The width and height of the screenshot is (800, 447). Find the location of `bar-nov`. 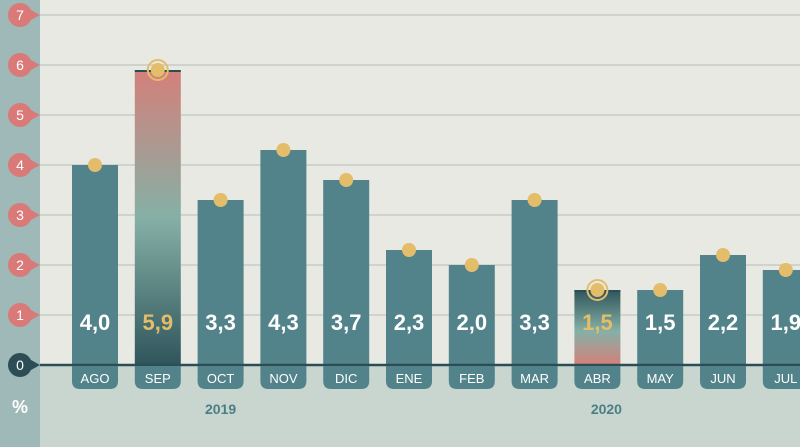

bar-nov is located at coordinates (283, 257).